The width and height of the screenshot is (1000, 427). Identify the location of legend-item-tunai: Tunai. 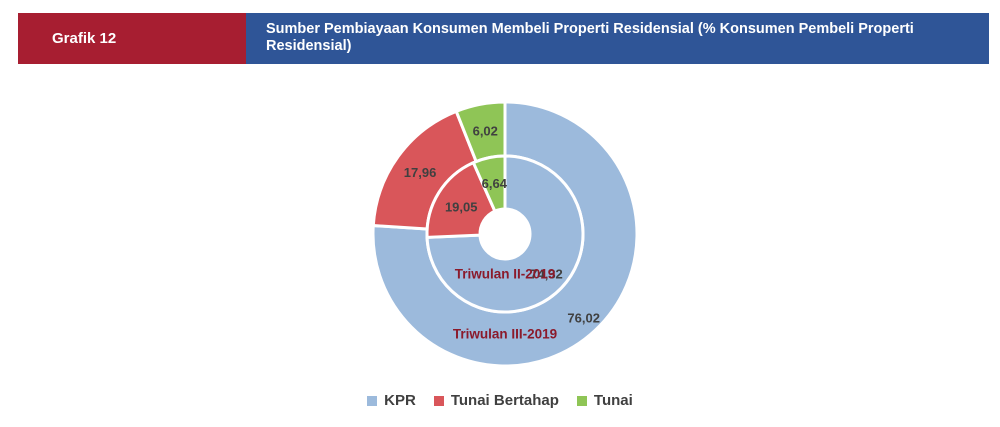
(604, 400).